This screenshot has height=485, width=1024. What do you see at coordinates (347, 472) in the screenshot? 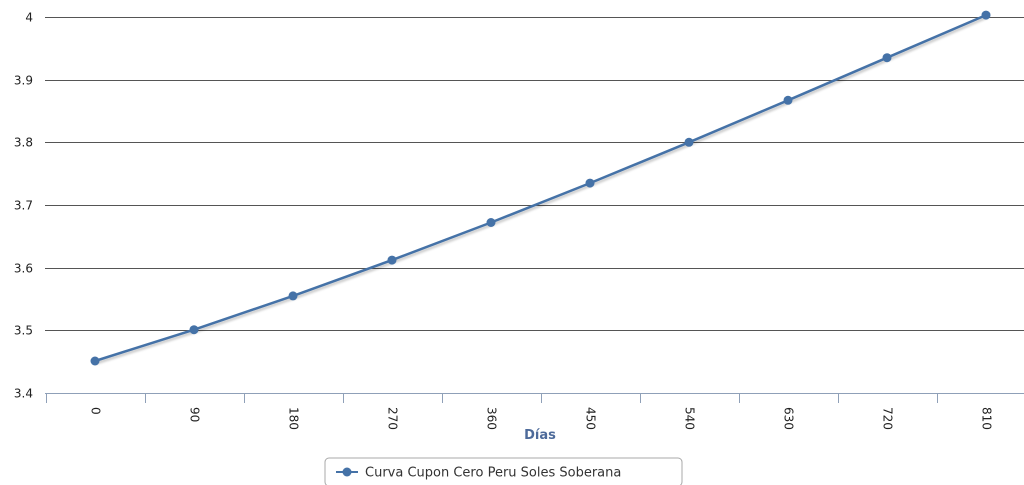
I see `legend-point-marker` at bounding box center [347, 472].